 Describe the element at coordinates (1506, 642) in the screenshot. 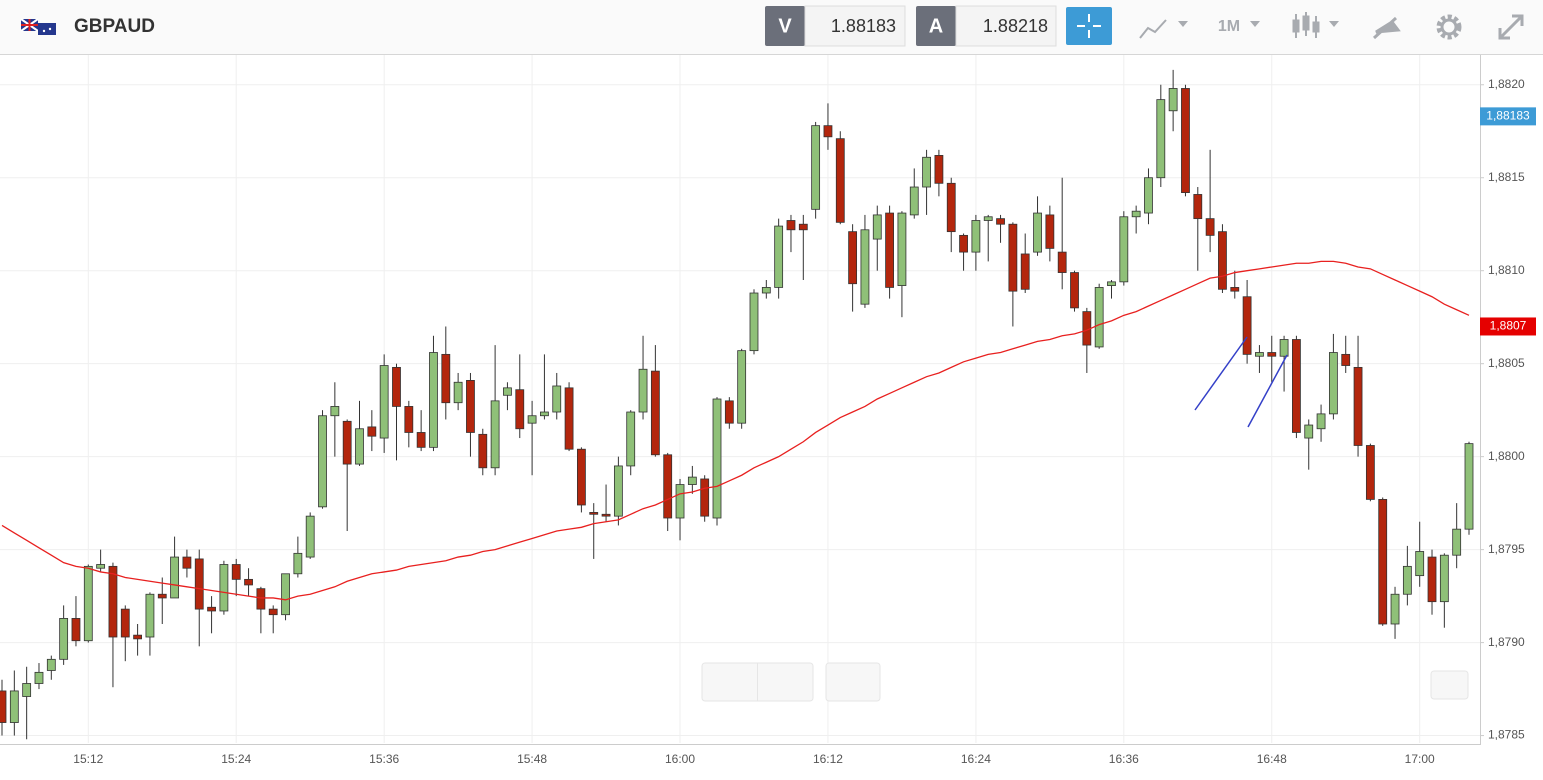

I see `y-tick-label: 1,8790` at that location.